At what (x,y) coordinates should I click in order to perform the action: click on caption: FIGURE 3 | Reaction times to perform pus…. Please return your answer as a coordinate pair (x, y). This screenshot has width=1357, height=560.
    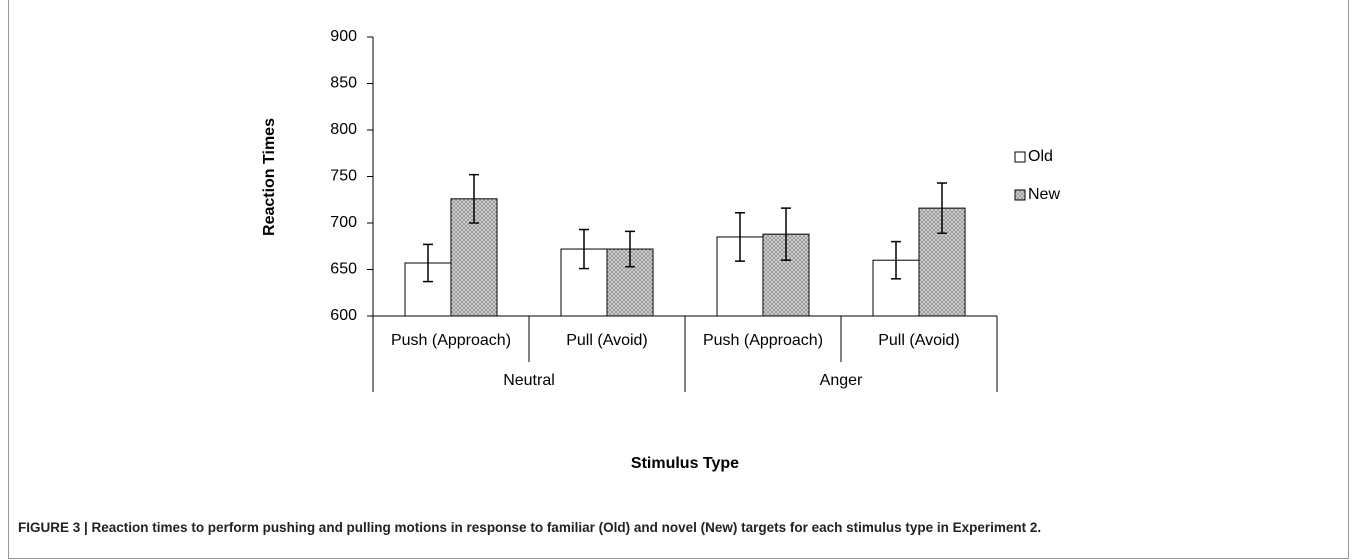
    Looking at the image, I should click on (530, 527).